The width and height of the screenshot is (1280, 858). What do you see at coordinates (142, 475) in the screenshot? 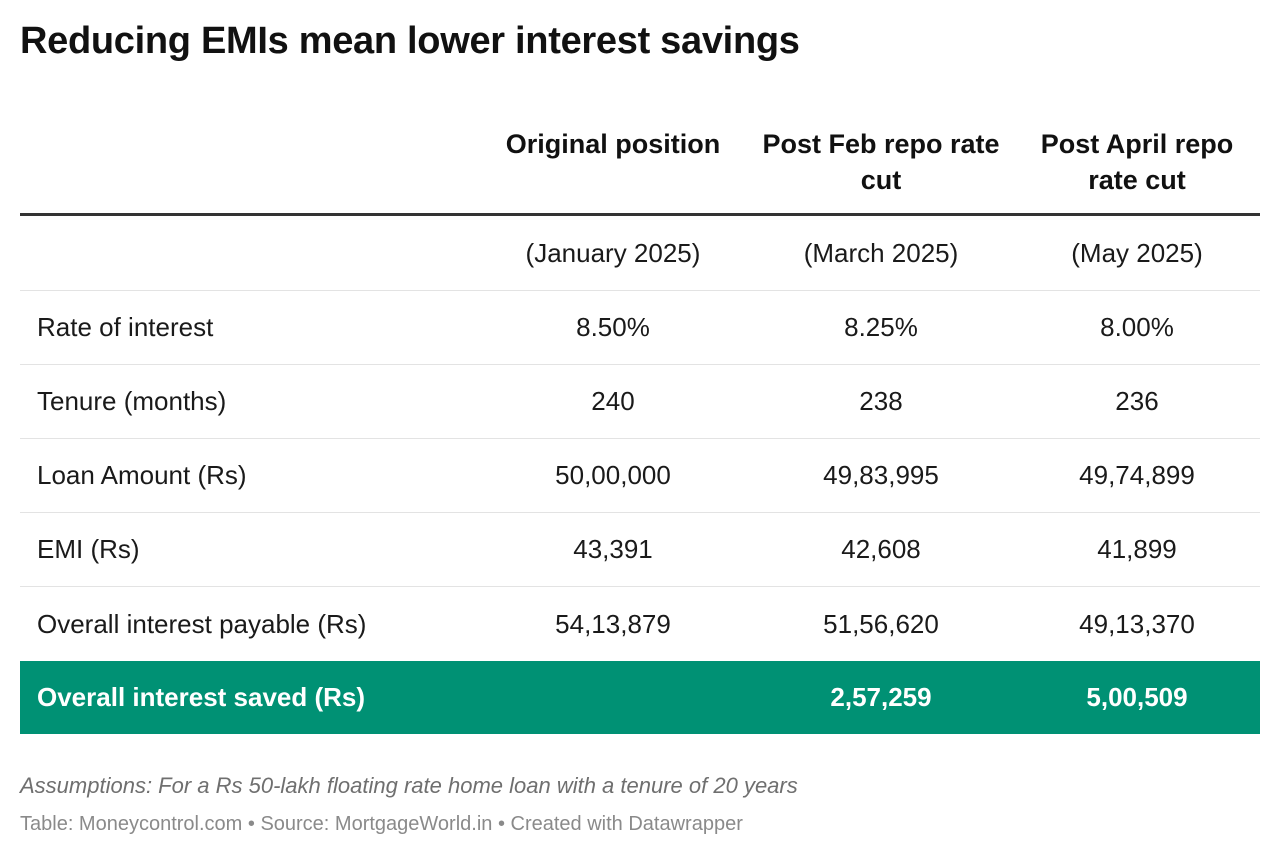
I see `row-label: Loan Amount (Rs)` at bounding box center [142, 475].